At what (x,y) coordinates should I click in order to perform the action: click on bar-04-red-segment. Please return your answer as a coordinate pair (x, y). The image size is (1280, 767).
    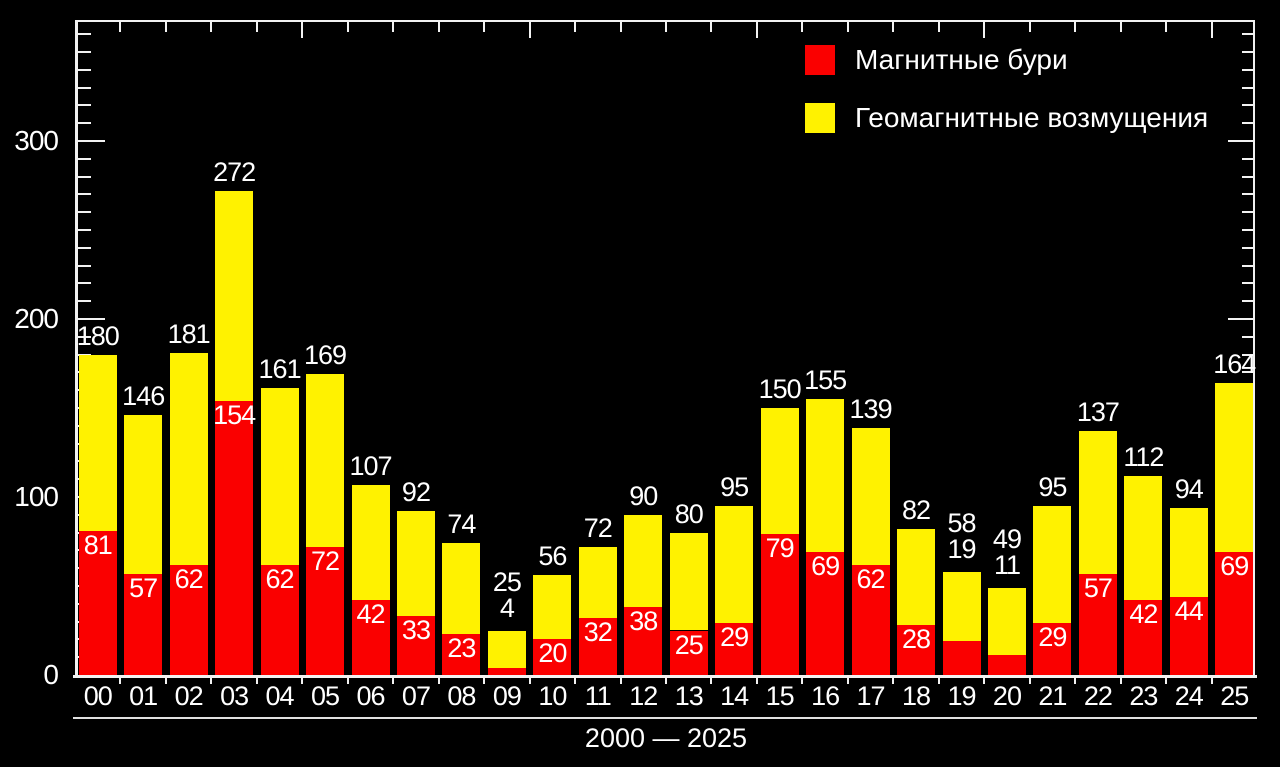
    Looking at the image, I should click on (279, 619).